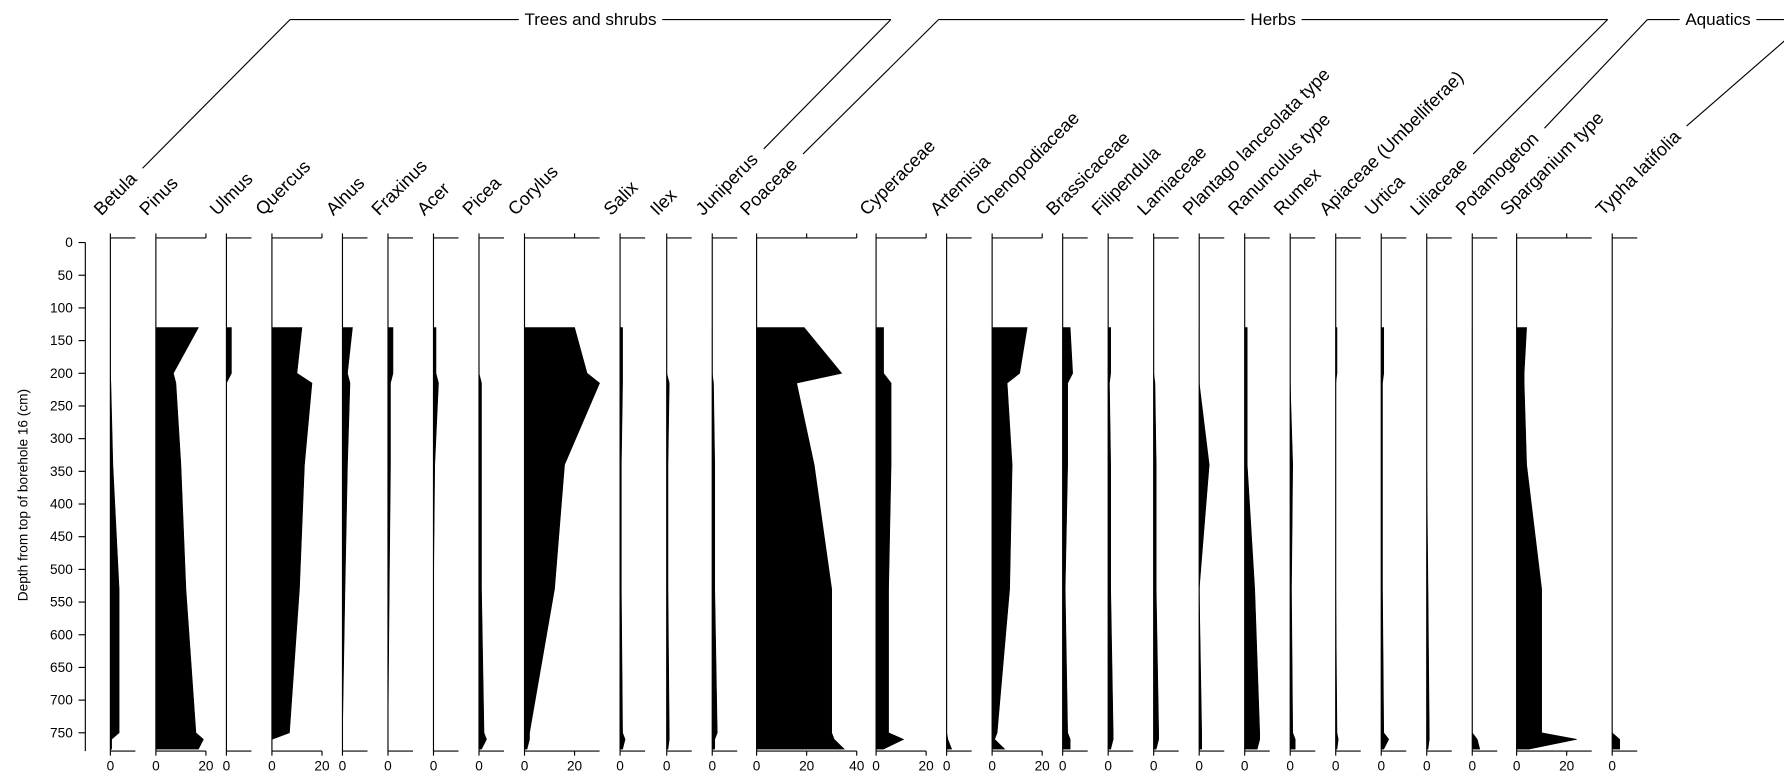  Describe the element at coordinates (621, 198) in the screenshot. I see `taxon-label: Salix` at that location.